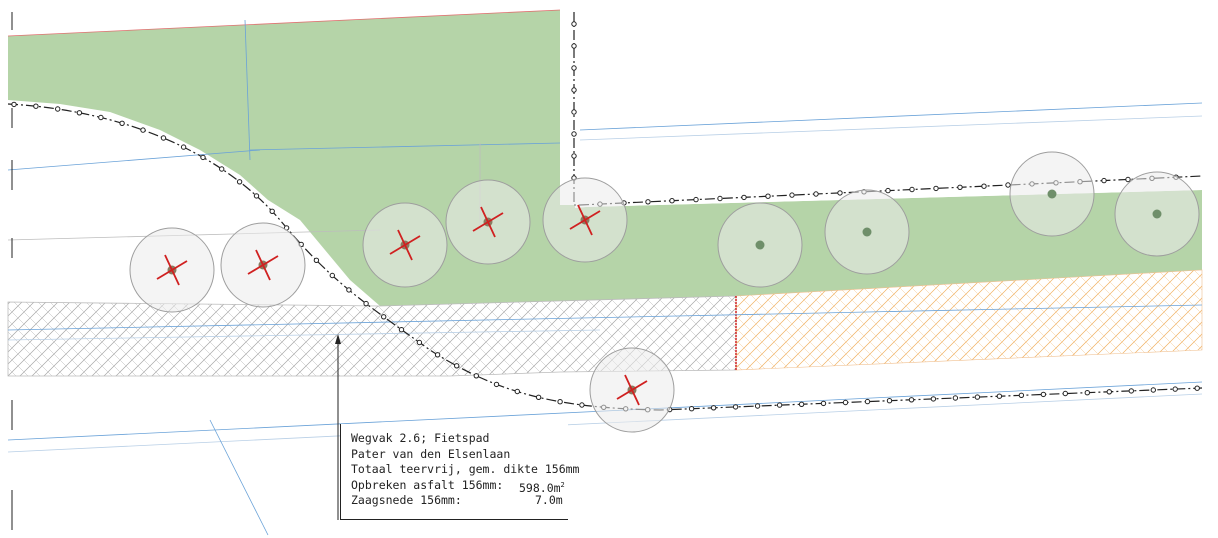  Describe the element at coordinates (431, 453) in the screenshot. I see `annotation-line-2: Pater van den Elsenlaan` at that location.